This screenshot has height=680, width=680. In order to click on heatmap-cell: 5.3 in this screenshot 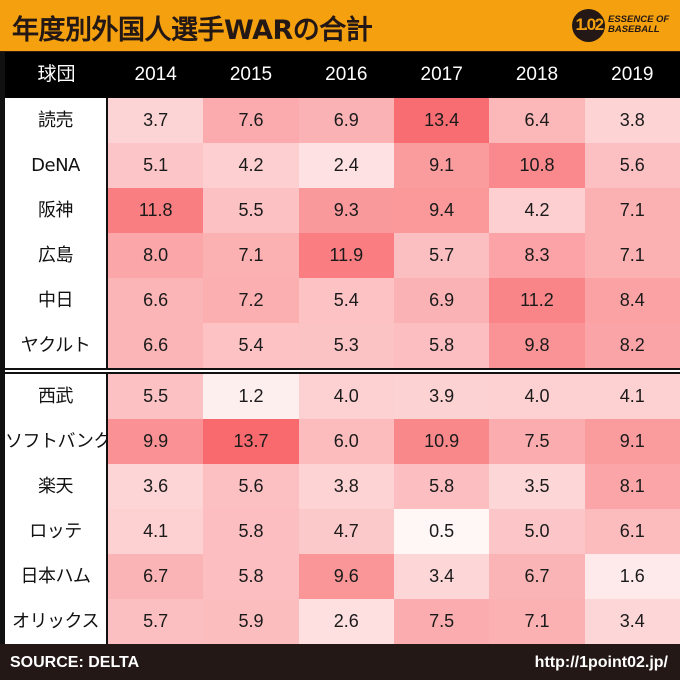, I will do `click(346, 345)`.